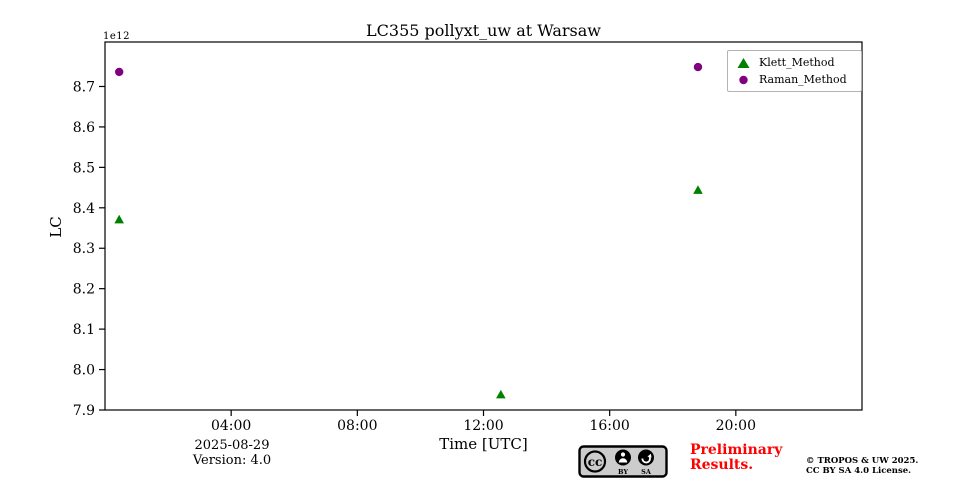  Describe the element at coordinates (797, 62) in the screenshot. I see `legend-label-klett: Klett_Method` at that location.